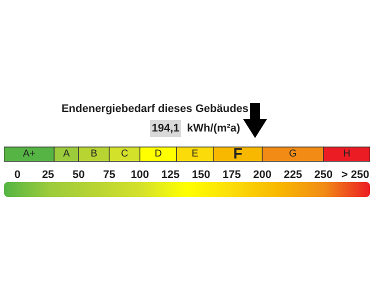 The height and width of the screenshot is (300, 375). Describe the element at coordinates (124, 154) in the screenshot. I see `series-label: C` at that location.